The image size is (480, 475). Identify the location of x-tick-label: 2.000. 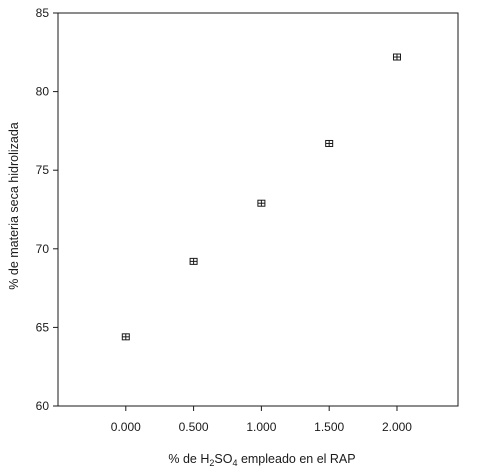
(397, 427).